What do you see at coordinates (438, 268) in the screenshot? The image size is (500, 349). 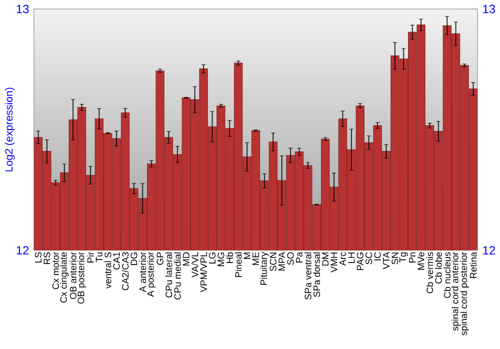 I see `x-tick-label: Cb lobe` at bounding box center [438, 268].